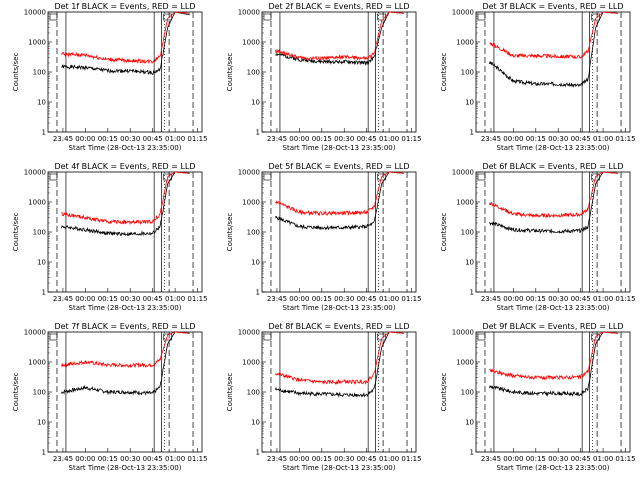 This screenshot has height=480, width=640. What do you see at coordinates (338, 326) in the screenshot?
I see `panel-title: Det 8f BLACK = Events, RED = LLD` at bounding box center [338, 326].